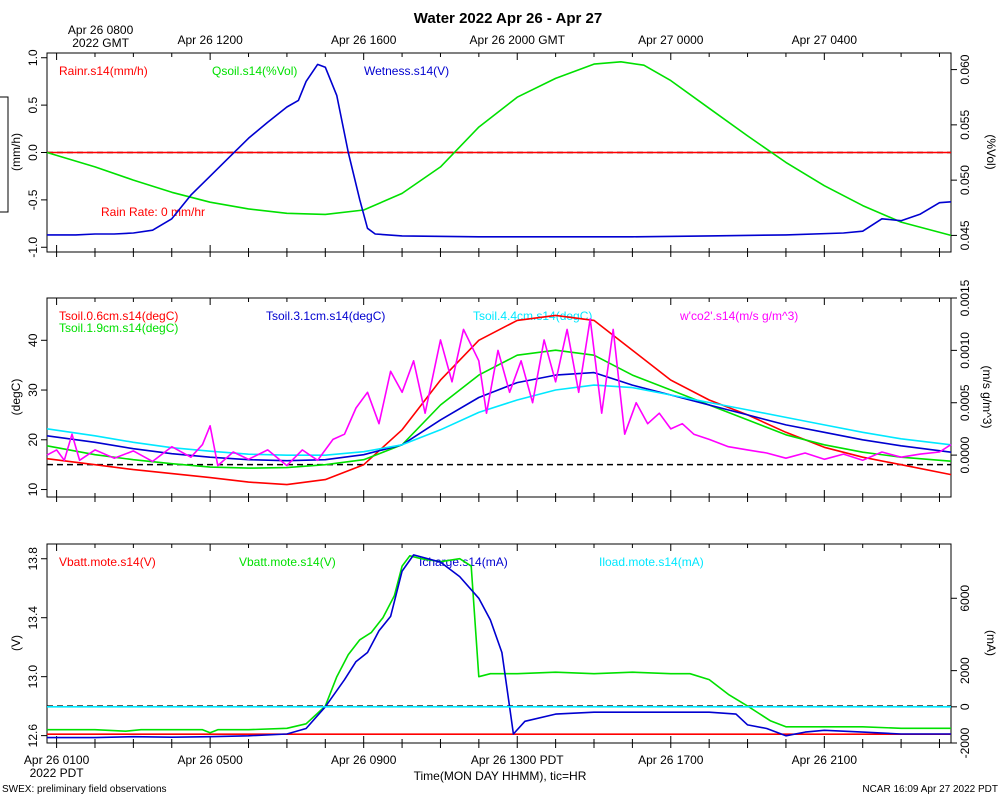  What do you see at coordinates (364, 760) in the screenshot?
I see `bottom-time-tick-label: Apr 26 0900` at bounding box center [364, 760].